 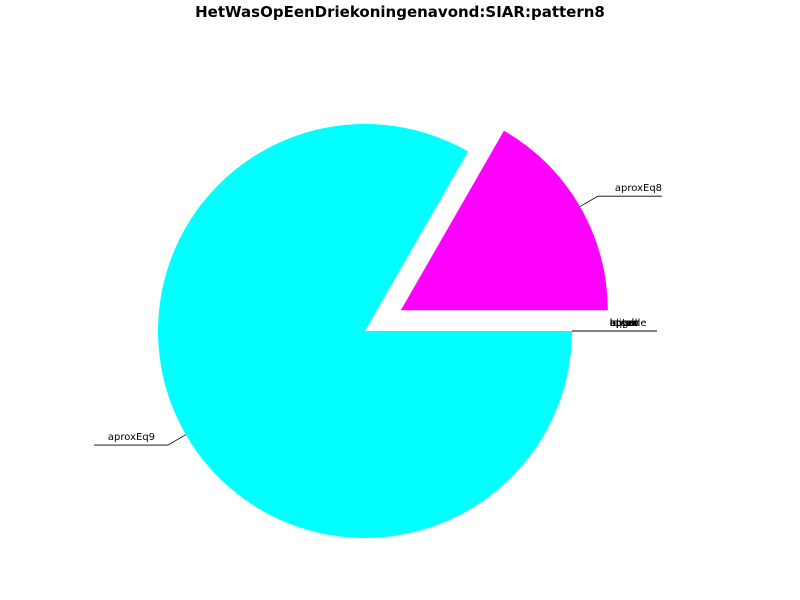 I want to click on leader-line-aproxeq9, so click(x=140, y=440).